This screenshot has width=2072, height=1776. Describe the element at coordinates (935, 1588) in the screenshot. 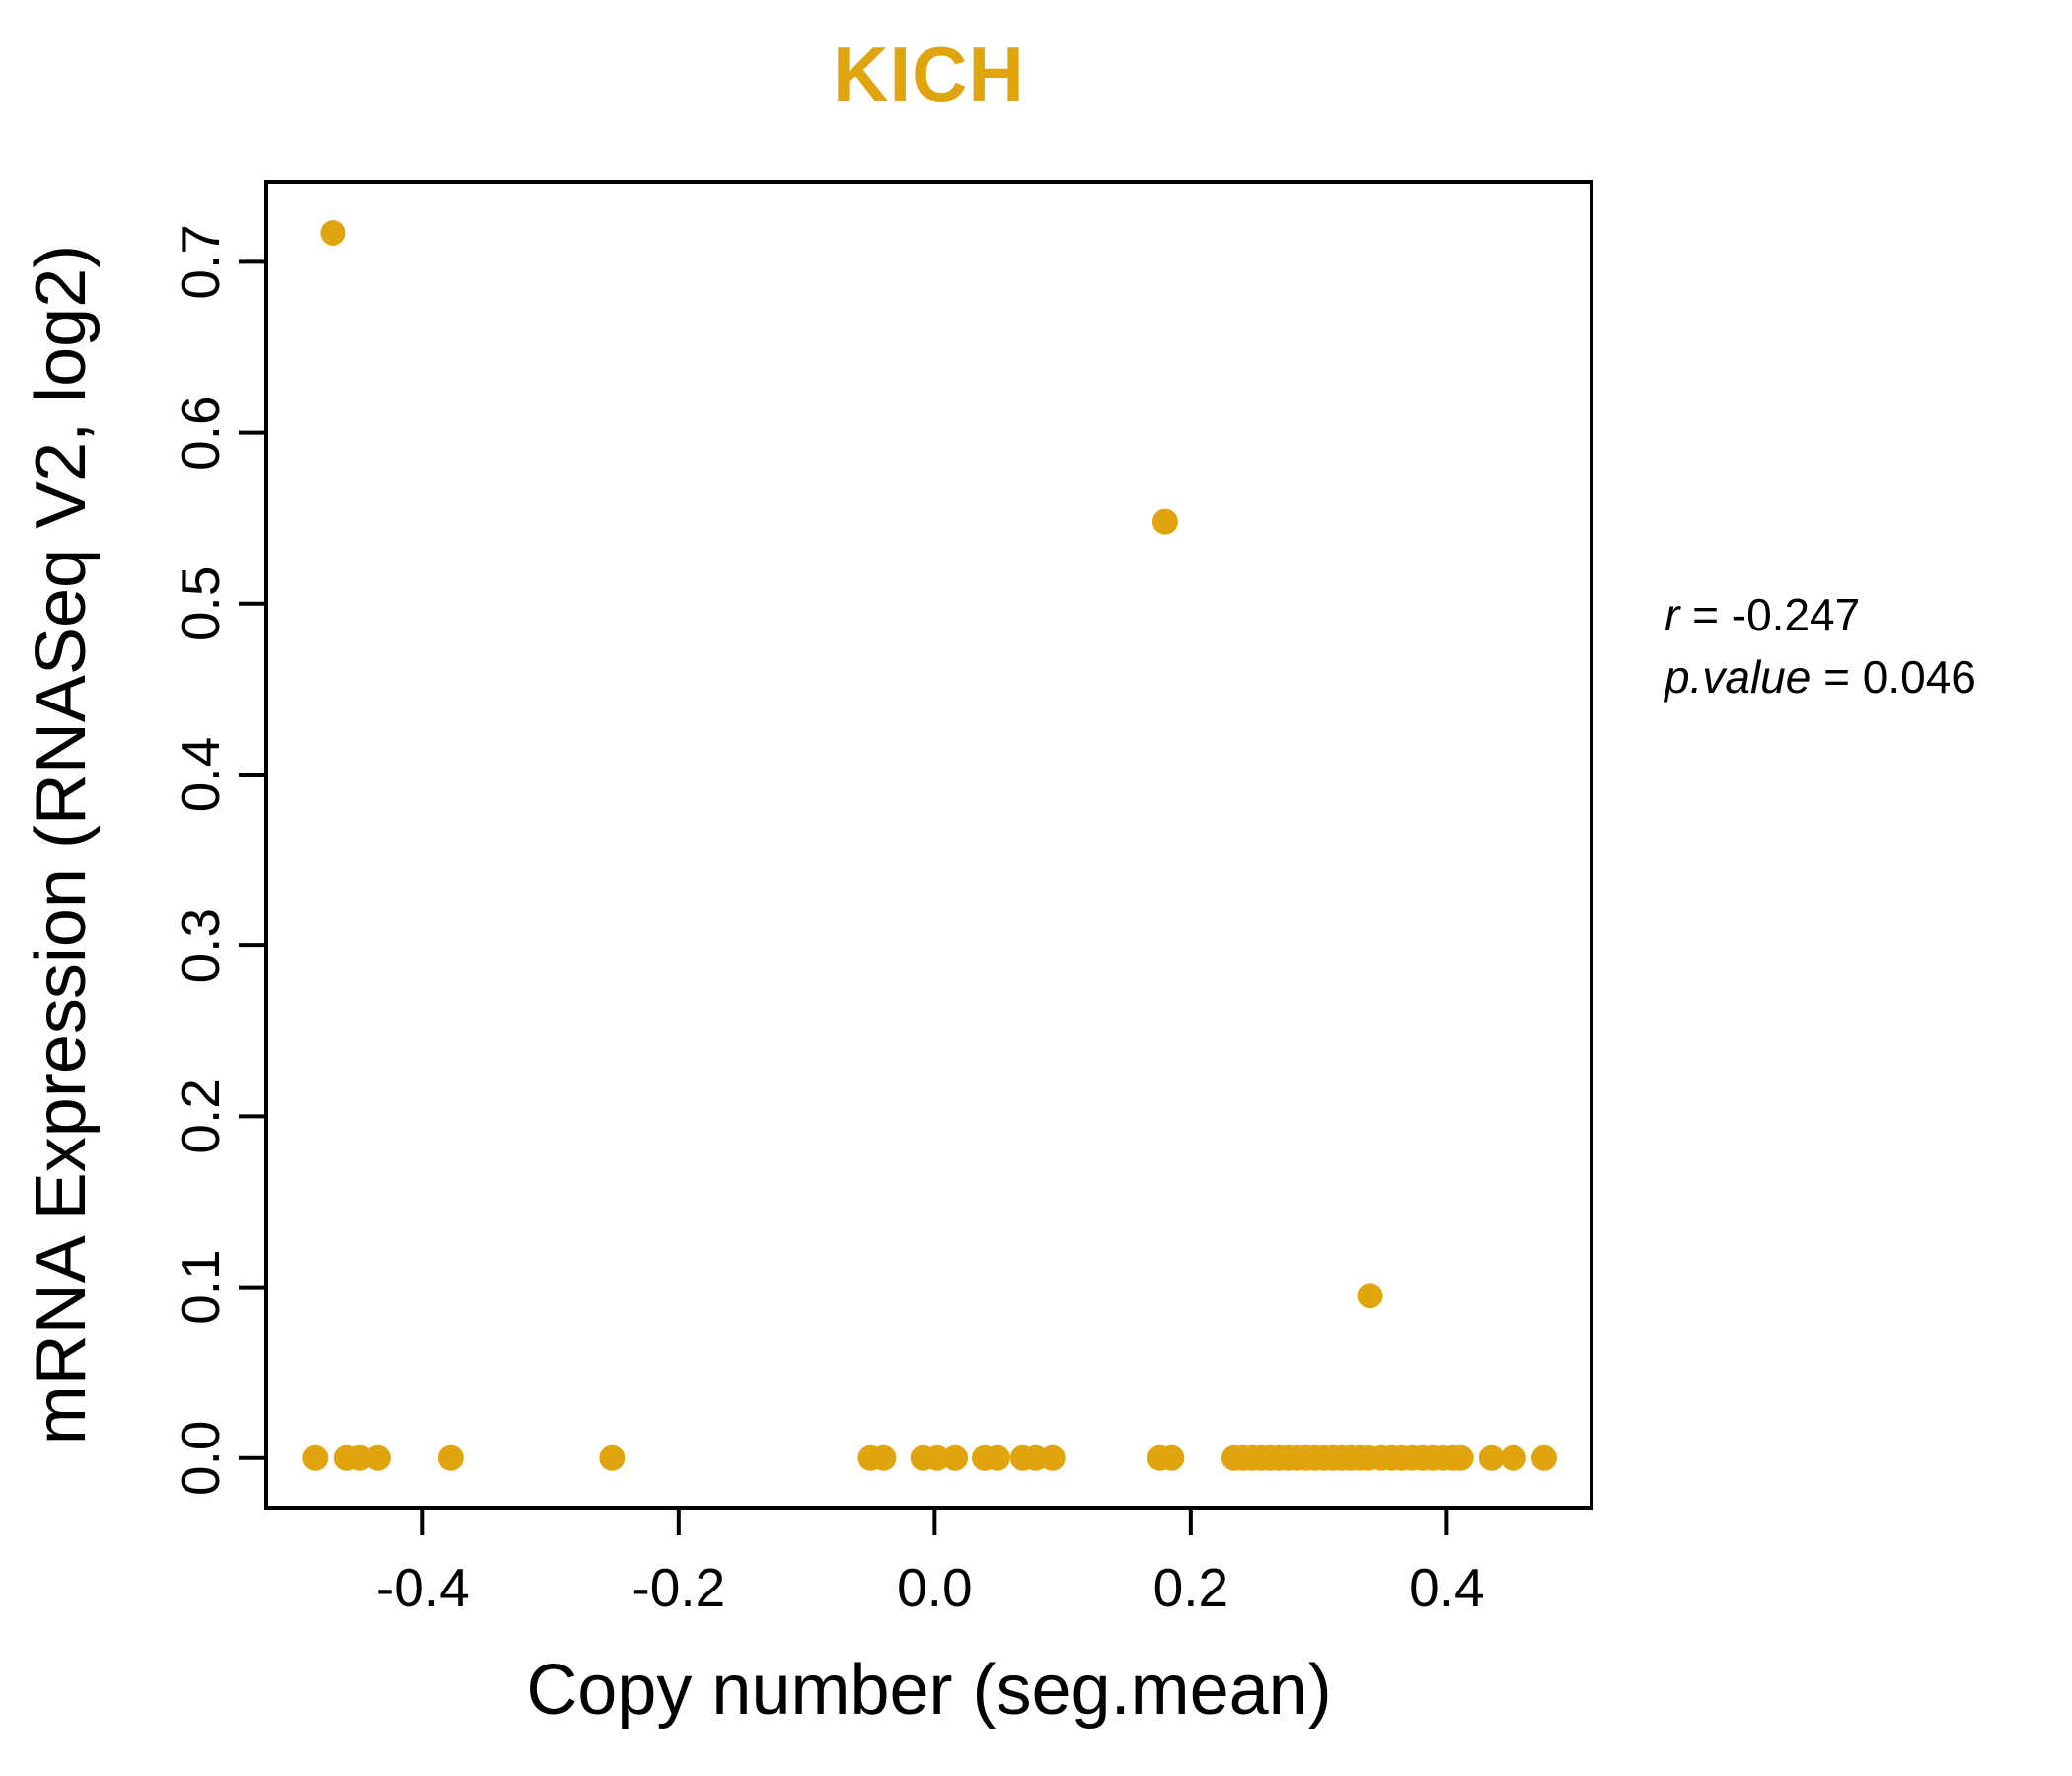

I see `x-tick-label: 0.0` at that location.